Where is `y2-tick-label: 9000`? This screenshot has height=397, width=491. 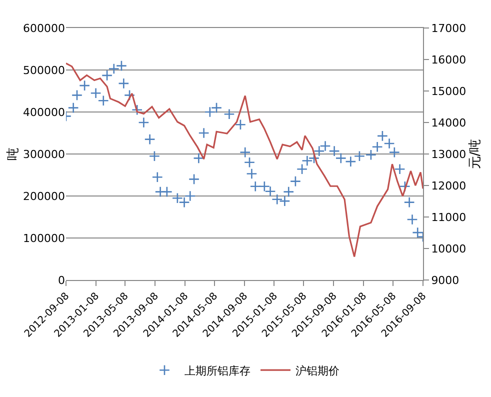 y2-tick-label: 9000 is located at coordinates (445, 280).